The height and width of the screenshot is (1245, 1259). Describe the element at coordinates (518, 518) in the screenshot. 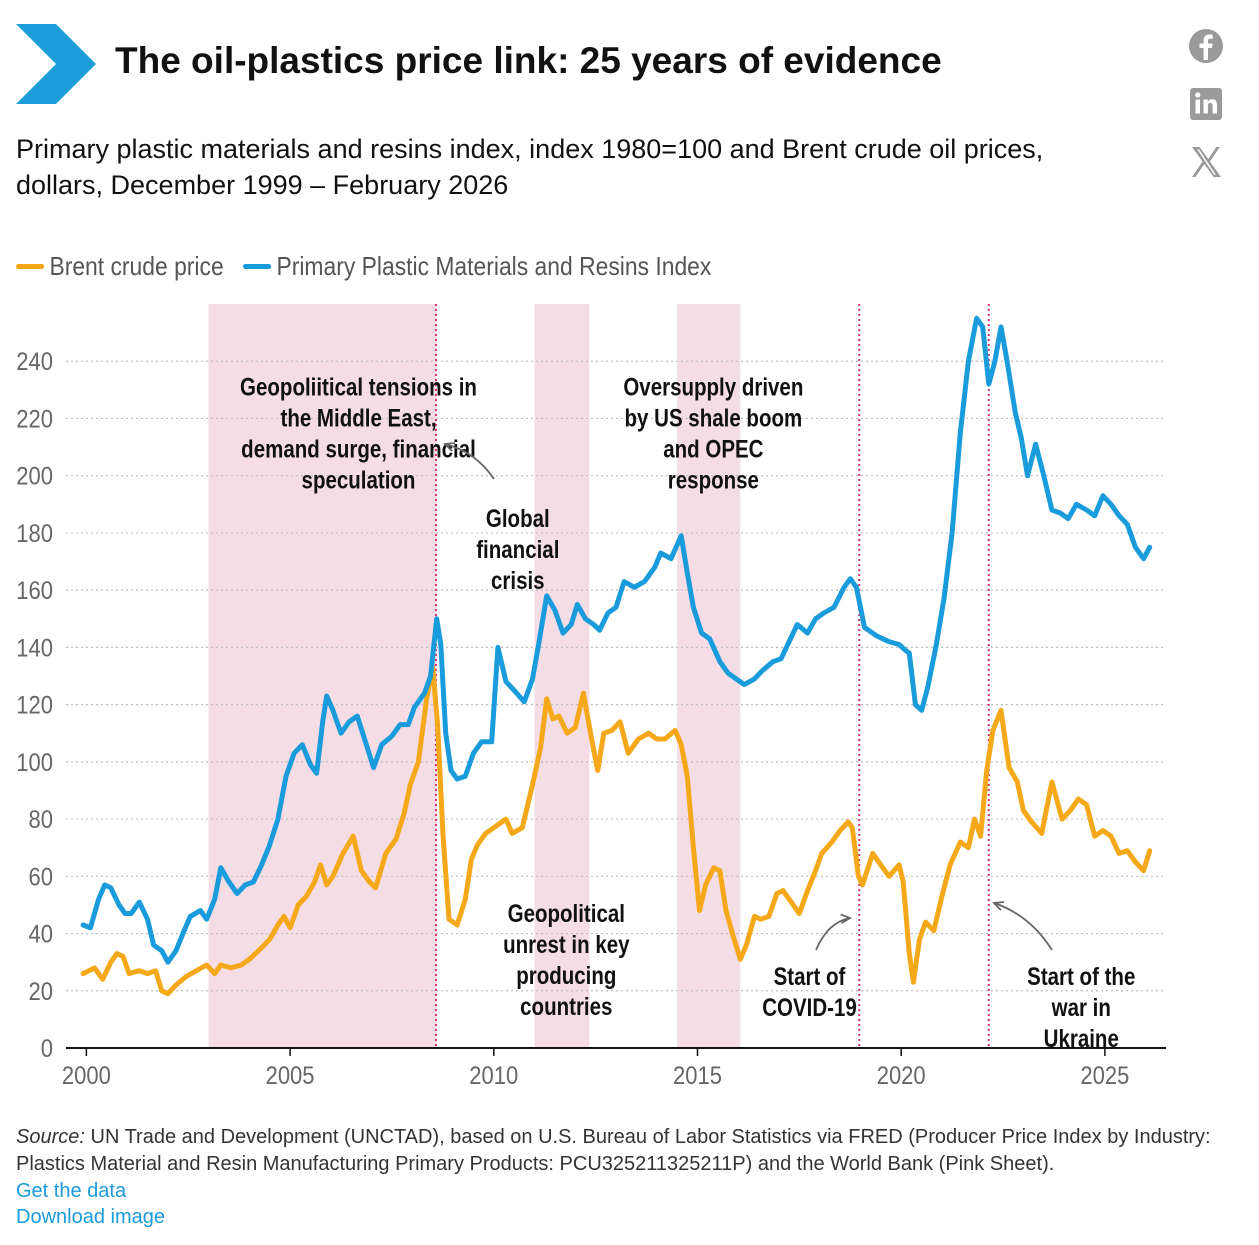

I see `annotation-line: Global` at that location.